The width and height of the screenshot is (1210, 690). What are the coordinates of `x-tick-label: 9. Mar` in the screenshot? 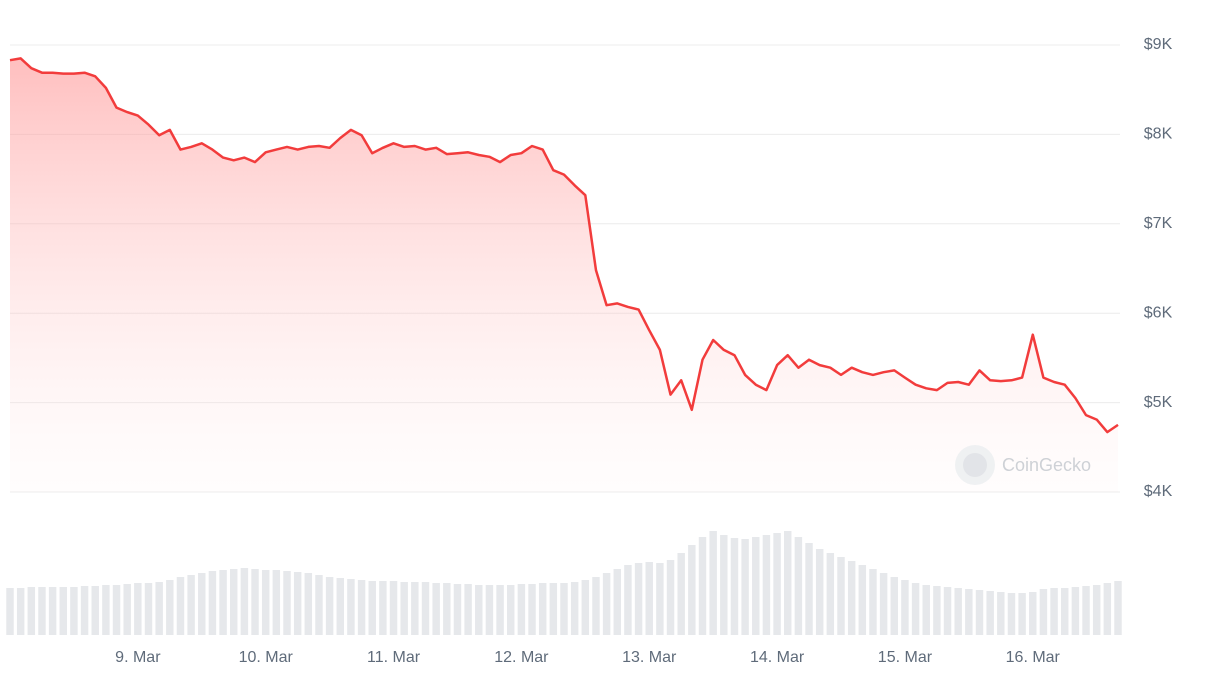 It's located at (138, 657).